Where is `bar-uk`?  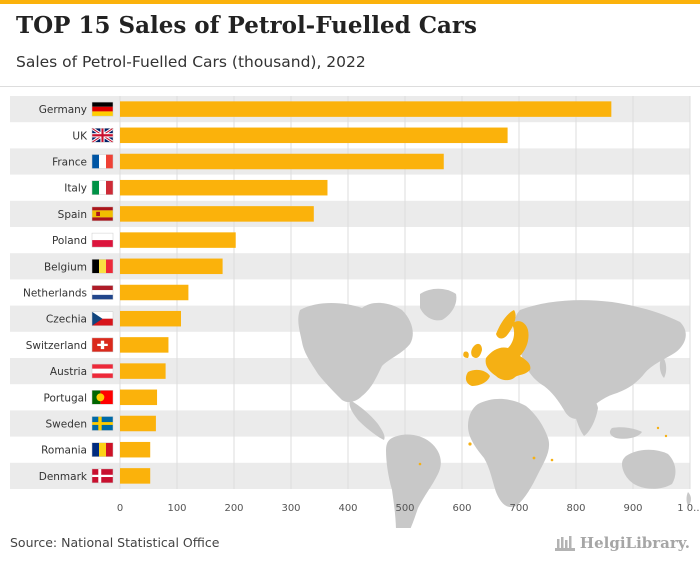 bar-uk is located at coordinates (314, 135).